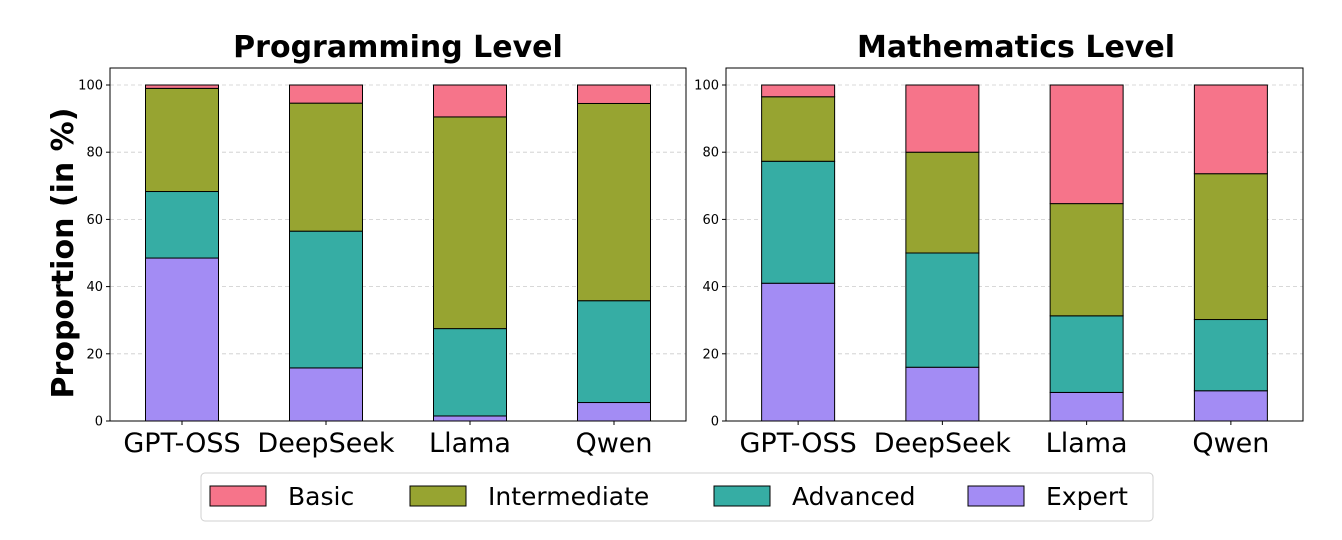  What do you see at coordinates (854, 496) in the screenshot?
I see `legend-label-advanced: Advanced` at bounding box center [854, 496].